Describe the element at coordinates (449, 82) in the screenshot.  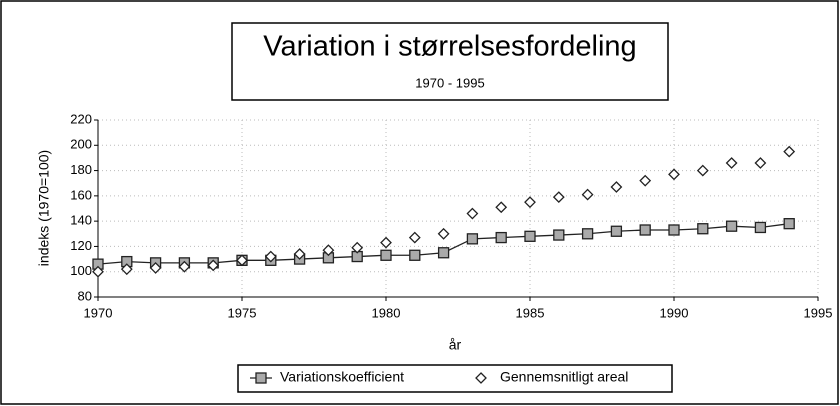
I see `chart-subtitle: 1970 - 1995` at that location.